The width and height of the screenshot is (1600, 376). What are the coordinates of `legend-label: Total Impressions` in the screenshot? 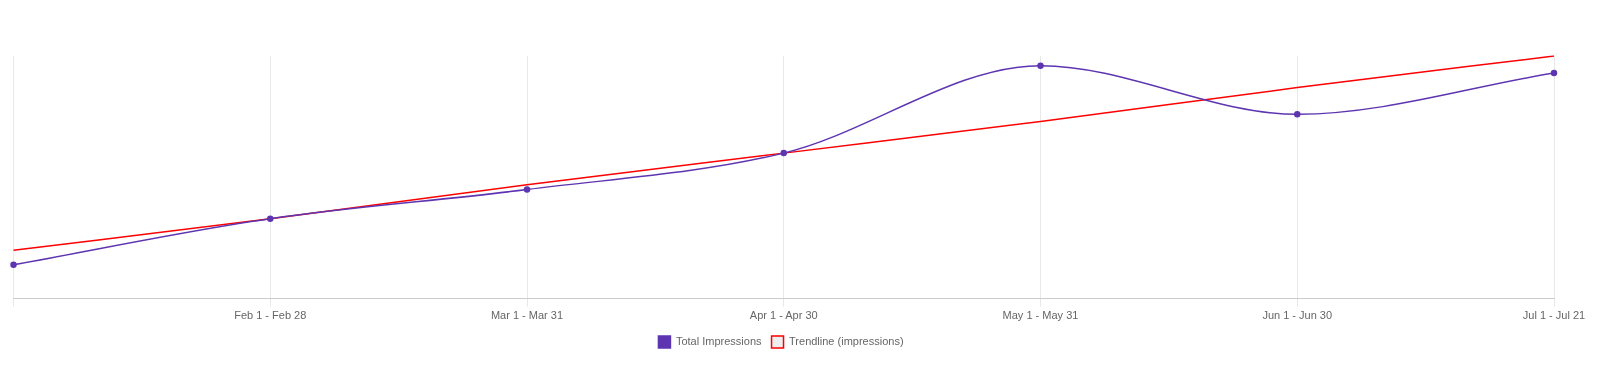 It's located at (719, 341).